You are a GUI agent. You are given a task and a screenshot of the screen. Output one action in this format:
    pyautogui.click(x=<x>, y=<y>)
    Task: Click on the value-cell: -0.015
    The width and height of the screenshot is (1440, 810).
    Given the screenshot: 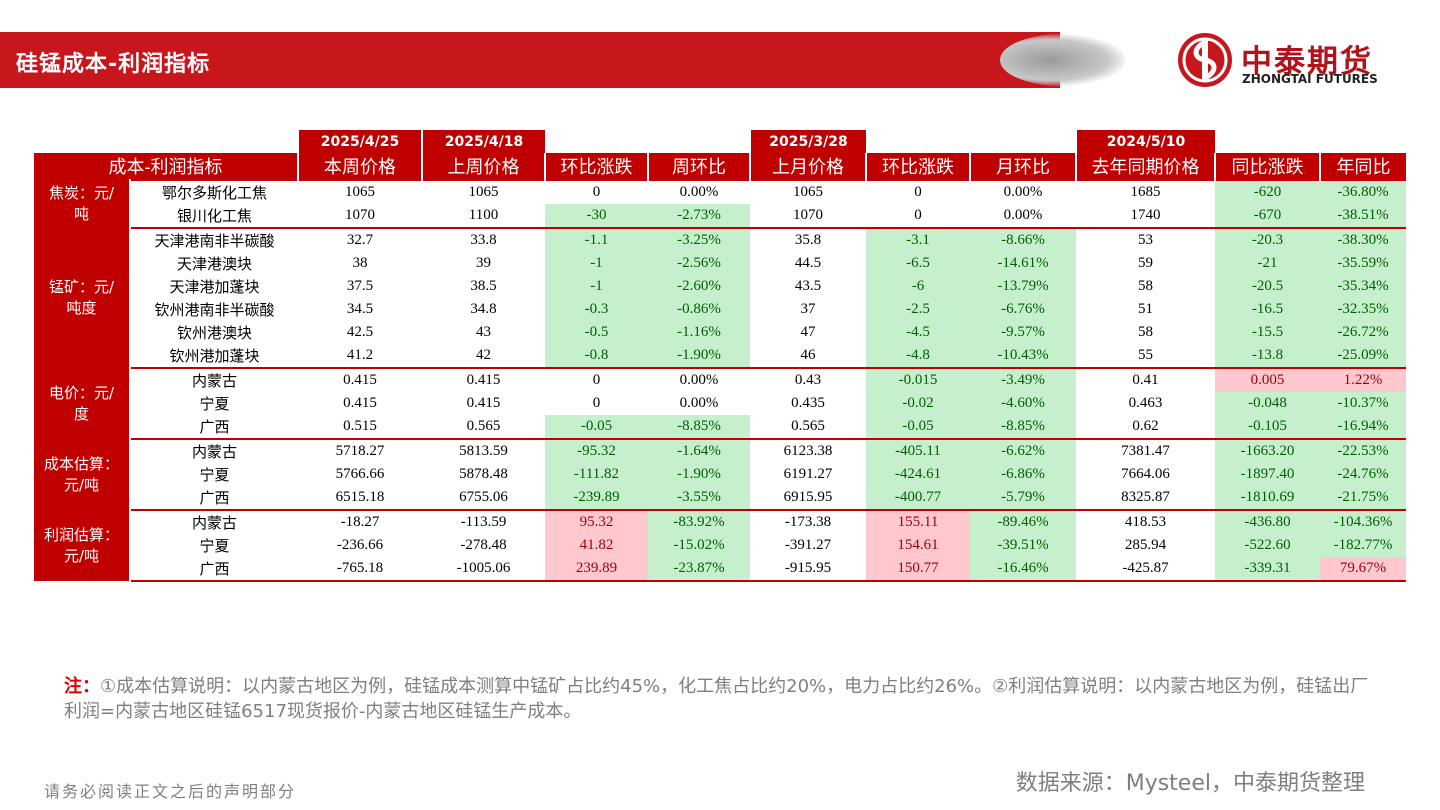 What is the action you would take?
    pyautogui.click(x=918, y=379)
    